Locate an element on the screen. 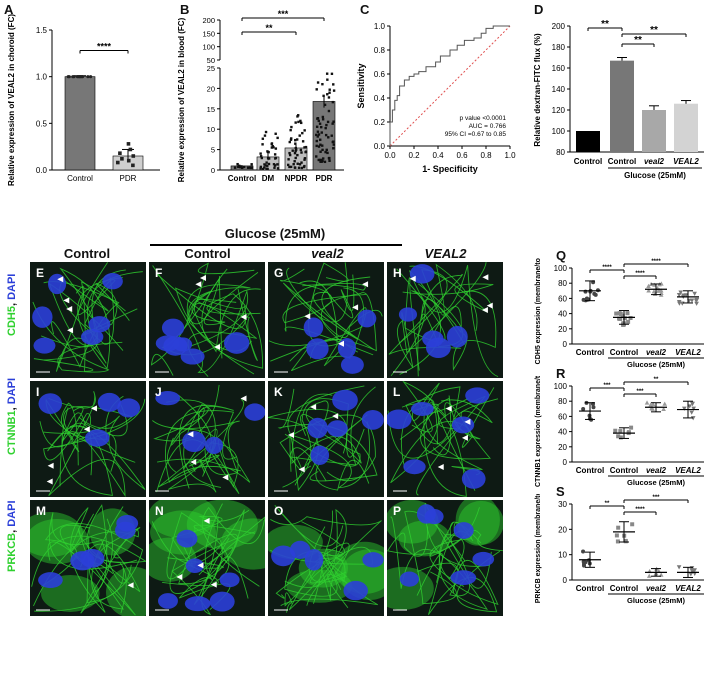 The height and width of the screenshot is (674, 709). x-tick-label: veal2 is located at coordinates (656, 588).